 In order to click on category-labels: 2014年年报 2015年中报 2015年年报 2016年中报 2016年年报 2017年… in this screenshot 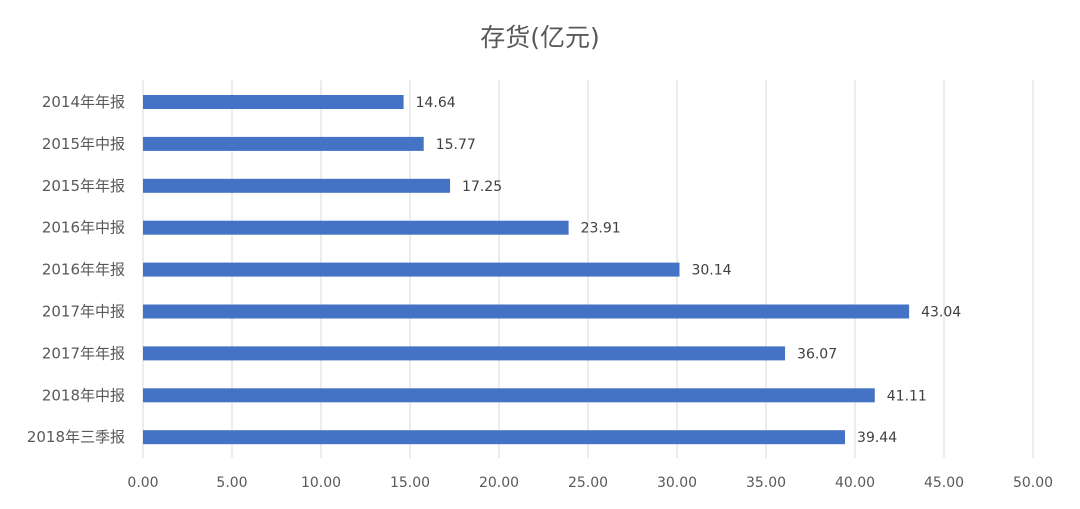, I will do `click(76, 269)`.